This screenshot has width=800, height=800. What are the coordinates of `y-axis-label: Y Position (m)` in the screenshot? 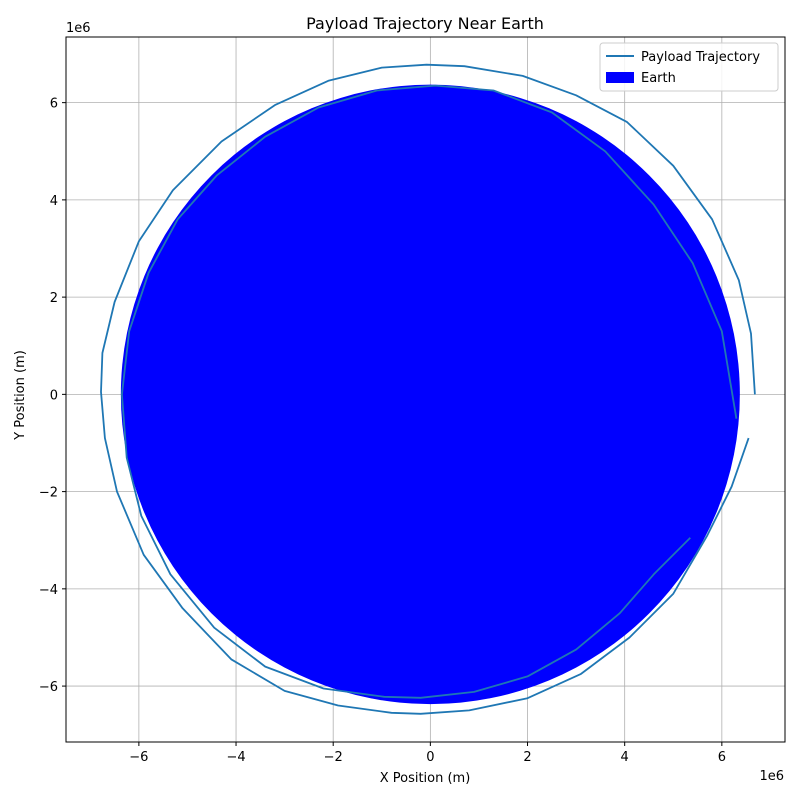 It's located at (20, 395).